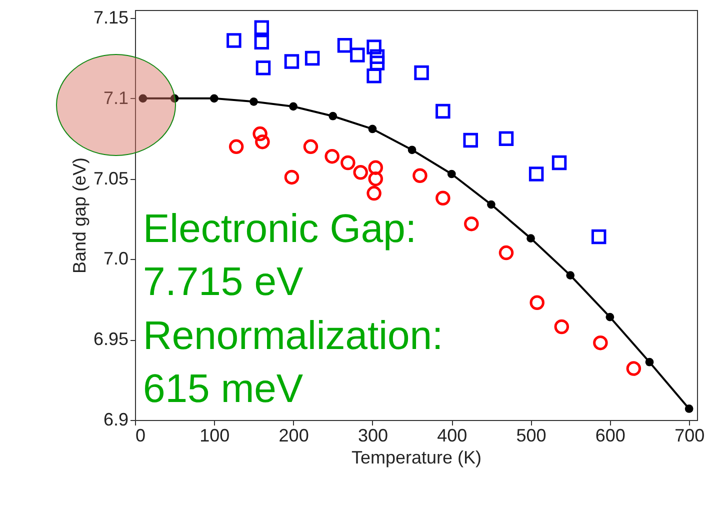 The height and width of the screenshot is (516, 719). Describe the element at coordinates (110, 18) in the screenshot. I see `y-tick-label: 7.15` at that location.